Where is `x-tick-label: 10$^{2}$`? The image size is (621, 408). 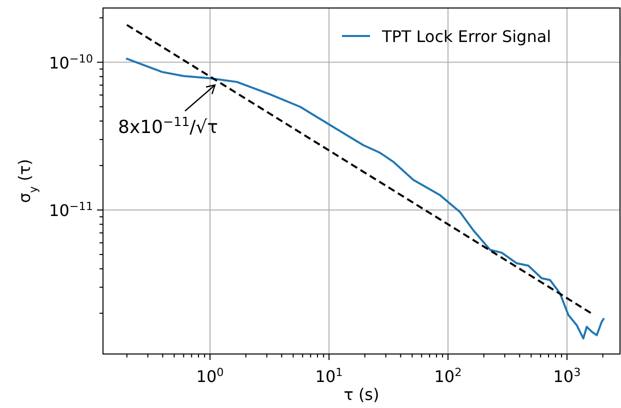 x-tick-label: 10$^{2}$ is located at coordinates (448, 376).